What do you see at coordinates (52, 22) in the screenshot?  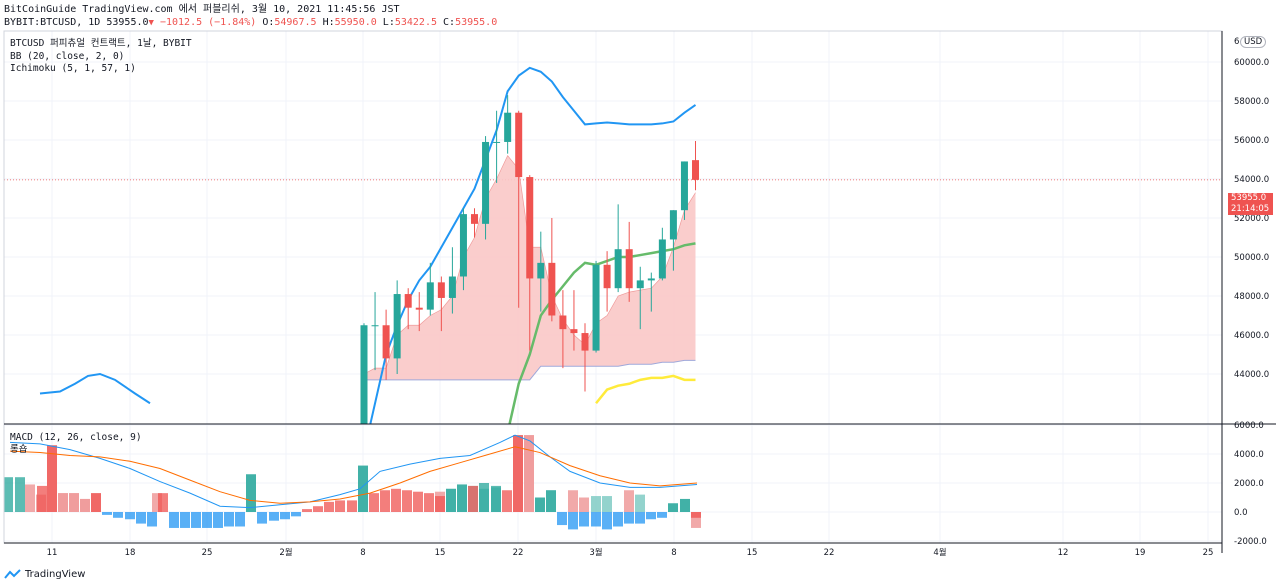 I see `symbol-name: BYBIT:BTCUSD, 1D` at bounding box center [52, 22].